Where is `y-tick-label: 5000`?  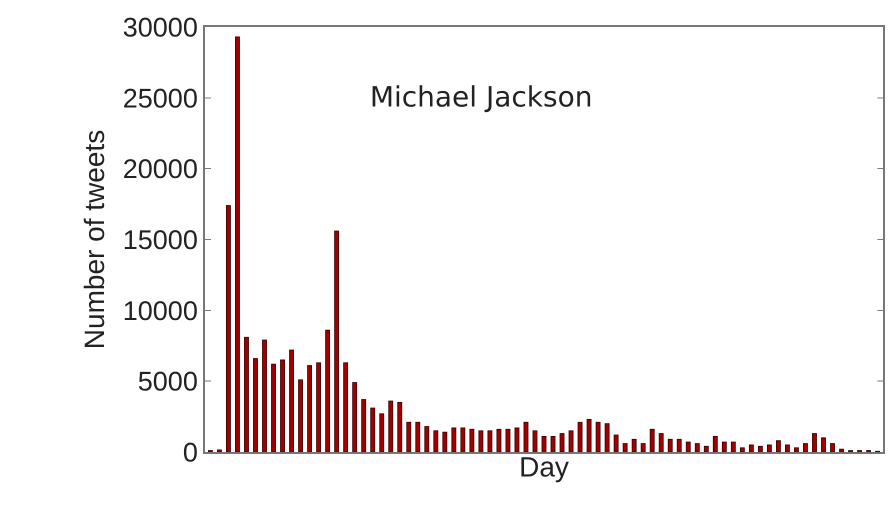 y-tick-label: 5000 is located at coordinates (168, 381).